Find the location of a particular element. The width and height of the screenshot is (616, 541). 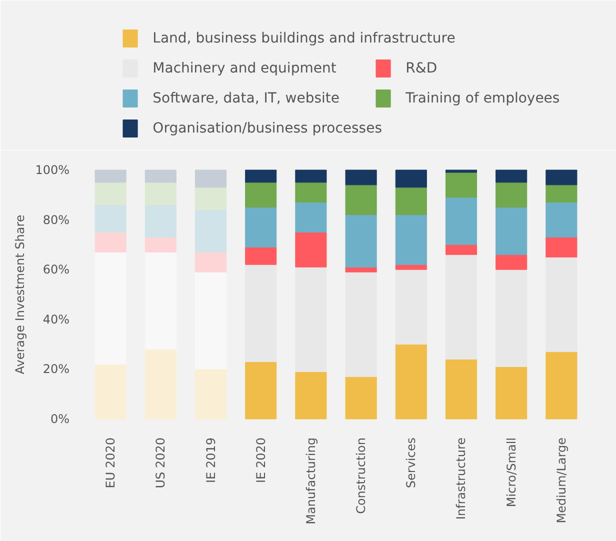

x-tick-label: US 2020 is located at coordinates (161, 462).